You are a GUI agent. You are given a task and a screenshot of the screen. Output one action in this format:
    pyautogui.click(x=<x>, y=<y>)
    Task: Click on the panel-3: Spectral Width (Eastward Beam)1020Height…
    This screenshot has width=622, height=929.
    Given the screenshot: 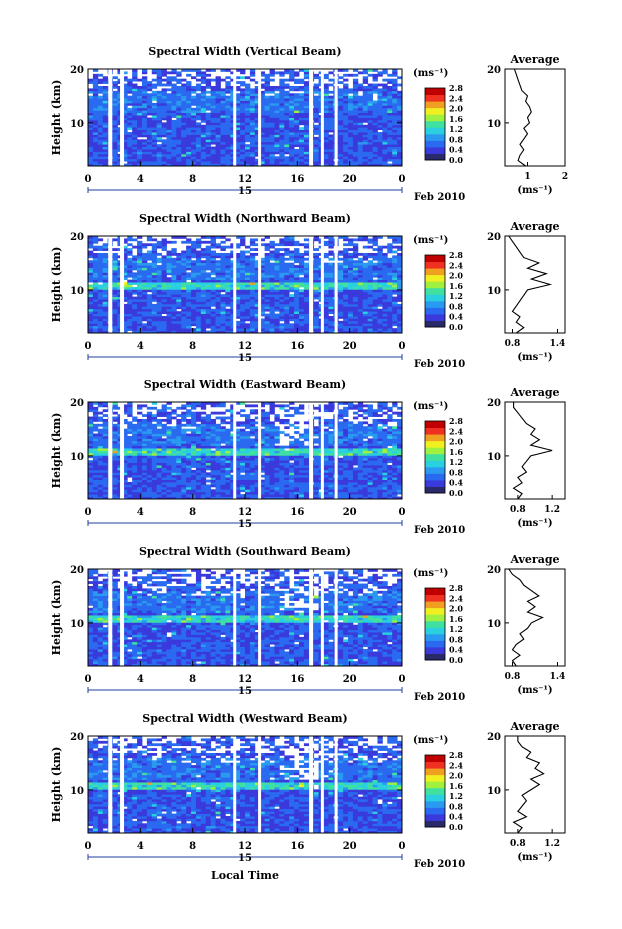 What is the action you would take?
    pyautogui.click(x=308, y=457)
    